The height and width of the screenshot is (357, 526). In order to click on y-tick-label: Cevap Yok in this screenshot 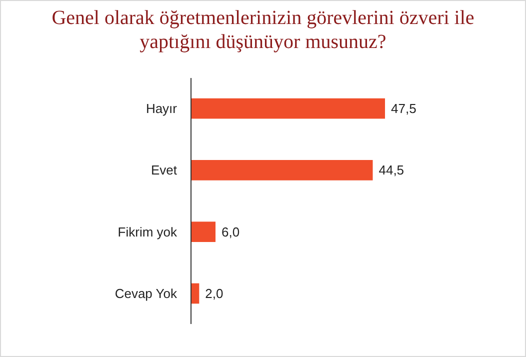, I will do `click(146, 294)`.